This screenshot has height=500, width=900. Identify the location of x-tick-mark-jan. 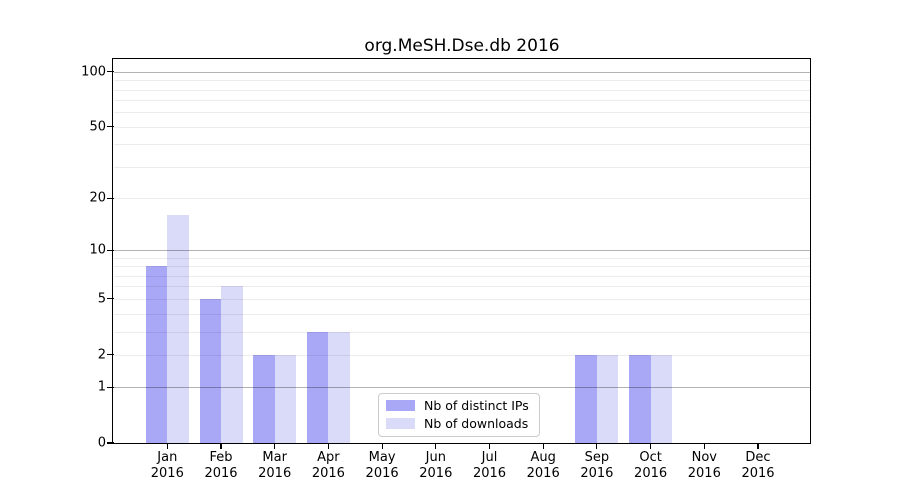
(167, 446).